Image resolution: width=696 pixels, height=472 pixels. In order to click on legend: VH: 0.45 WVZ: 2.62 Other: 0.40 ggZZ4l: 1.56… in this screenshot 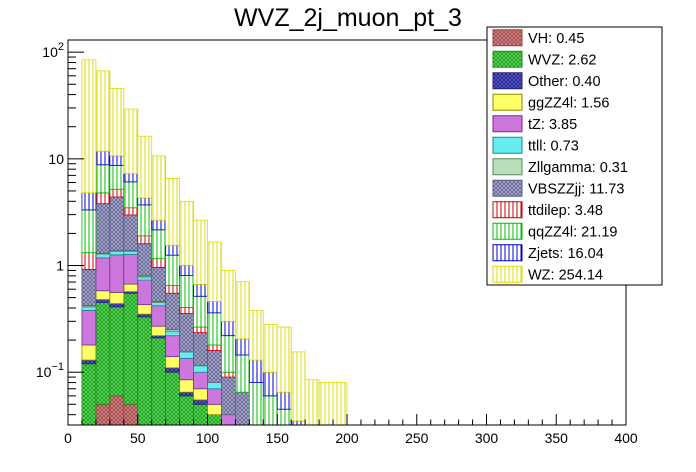, I will do `click(574, 156)`.